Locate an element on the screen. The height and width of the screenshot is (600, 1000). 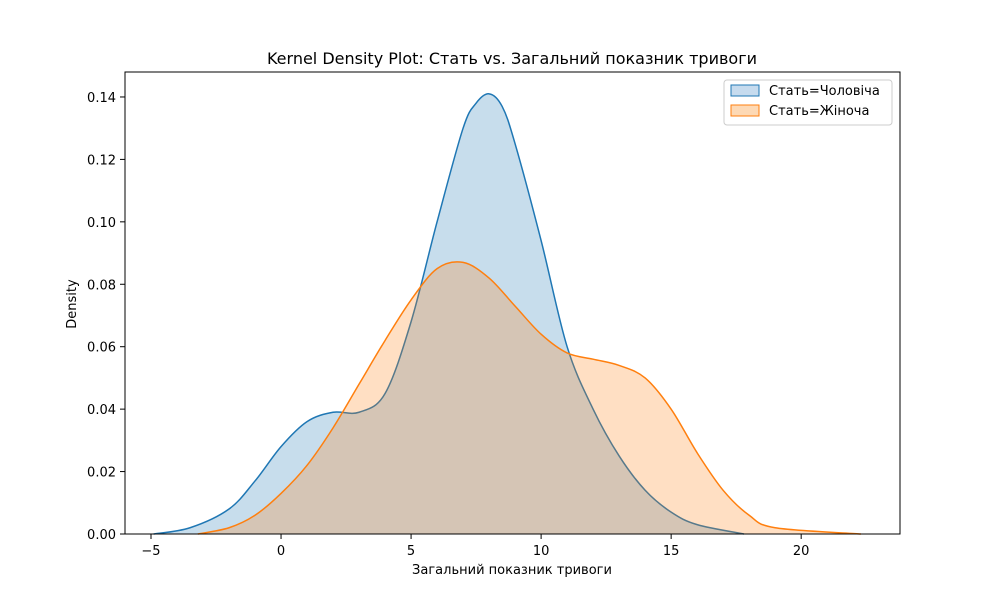
legend: Стать=Чоловіча Стать=Жіноча is located at coordinates (808, 102).